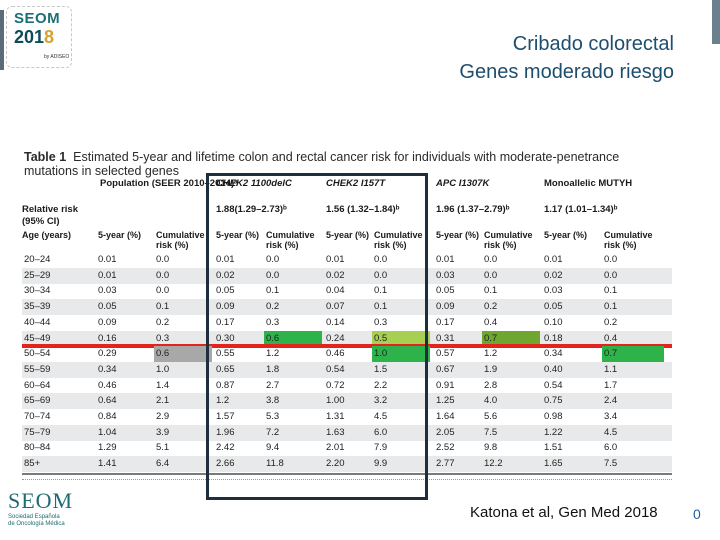 This screenshot has width=720, height=540. I want to click on value-cell: 5.1, so click(163, 448).